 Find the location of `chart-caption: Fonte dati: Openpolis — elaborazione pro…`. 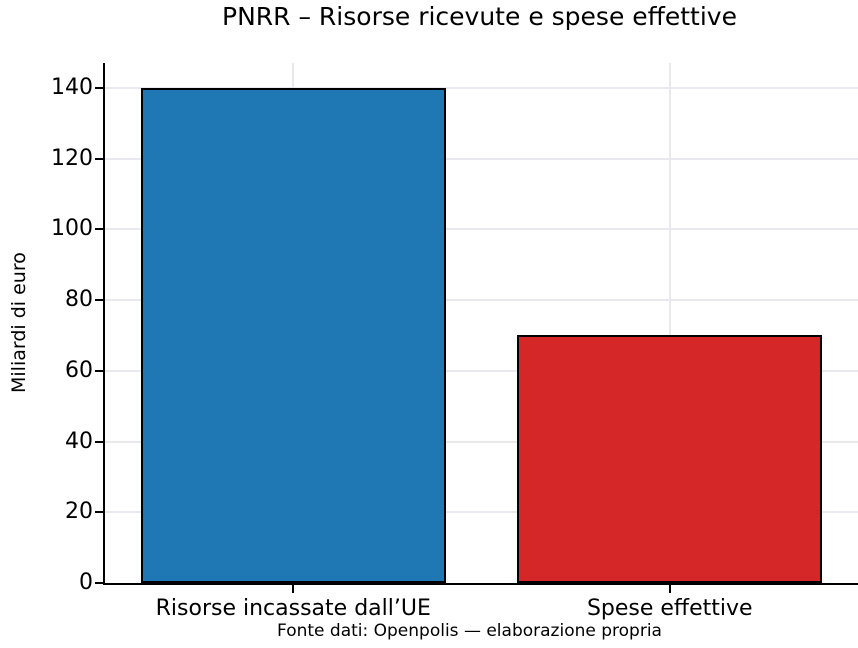

chart-caption: Fonte dati: Openpolis — elaborazione pro… is located at coordinates (469, 631).